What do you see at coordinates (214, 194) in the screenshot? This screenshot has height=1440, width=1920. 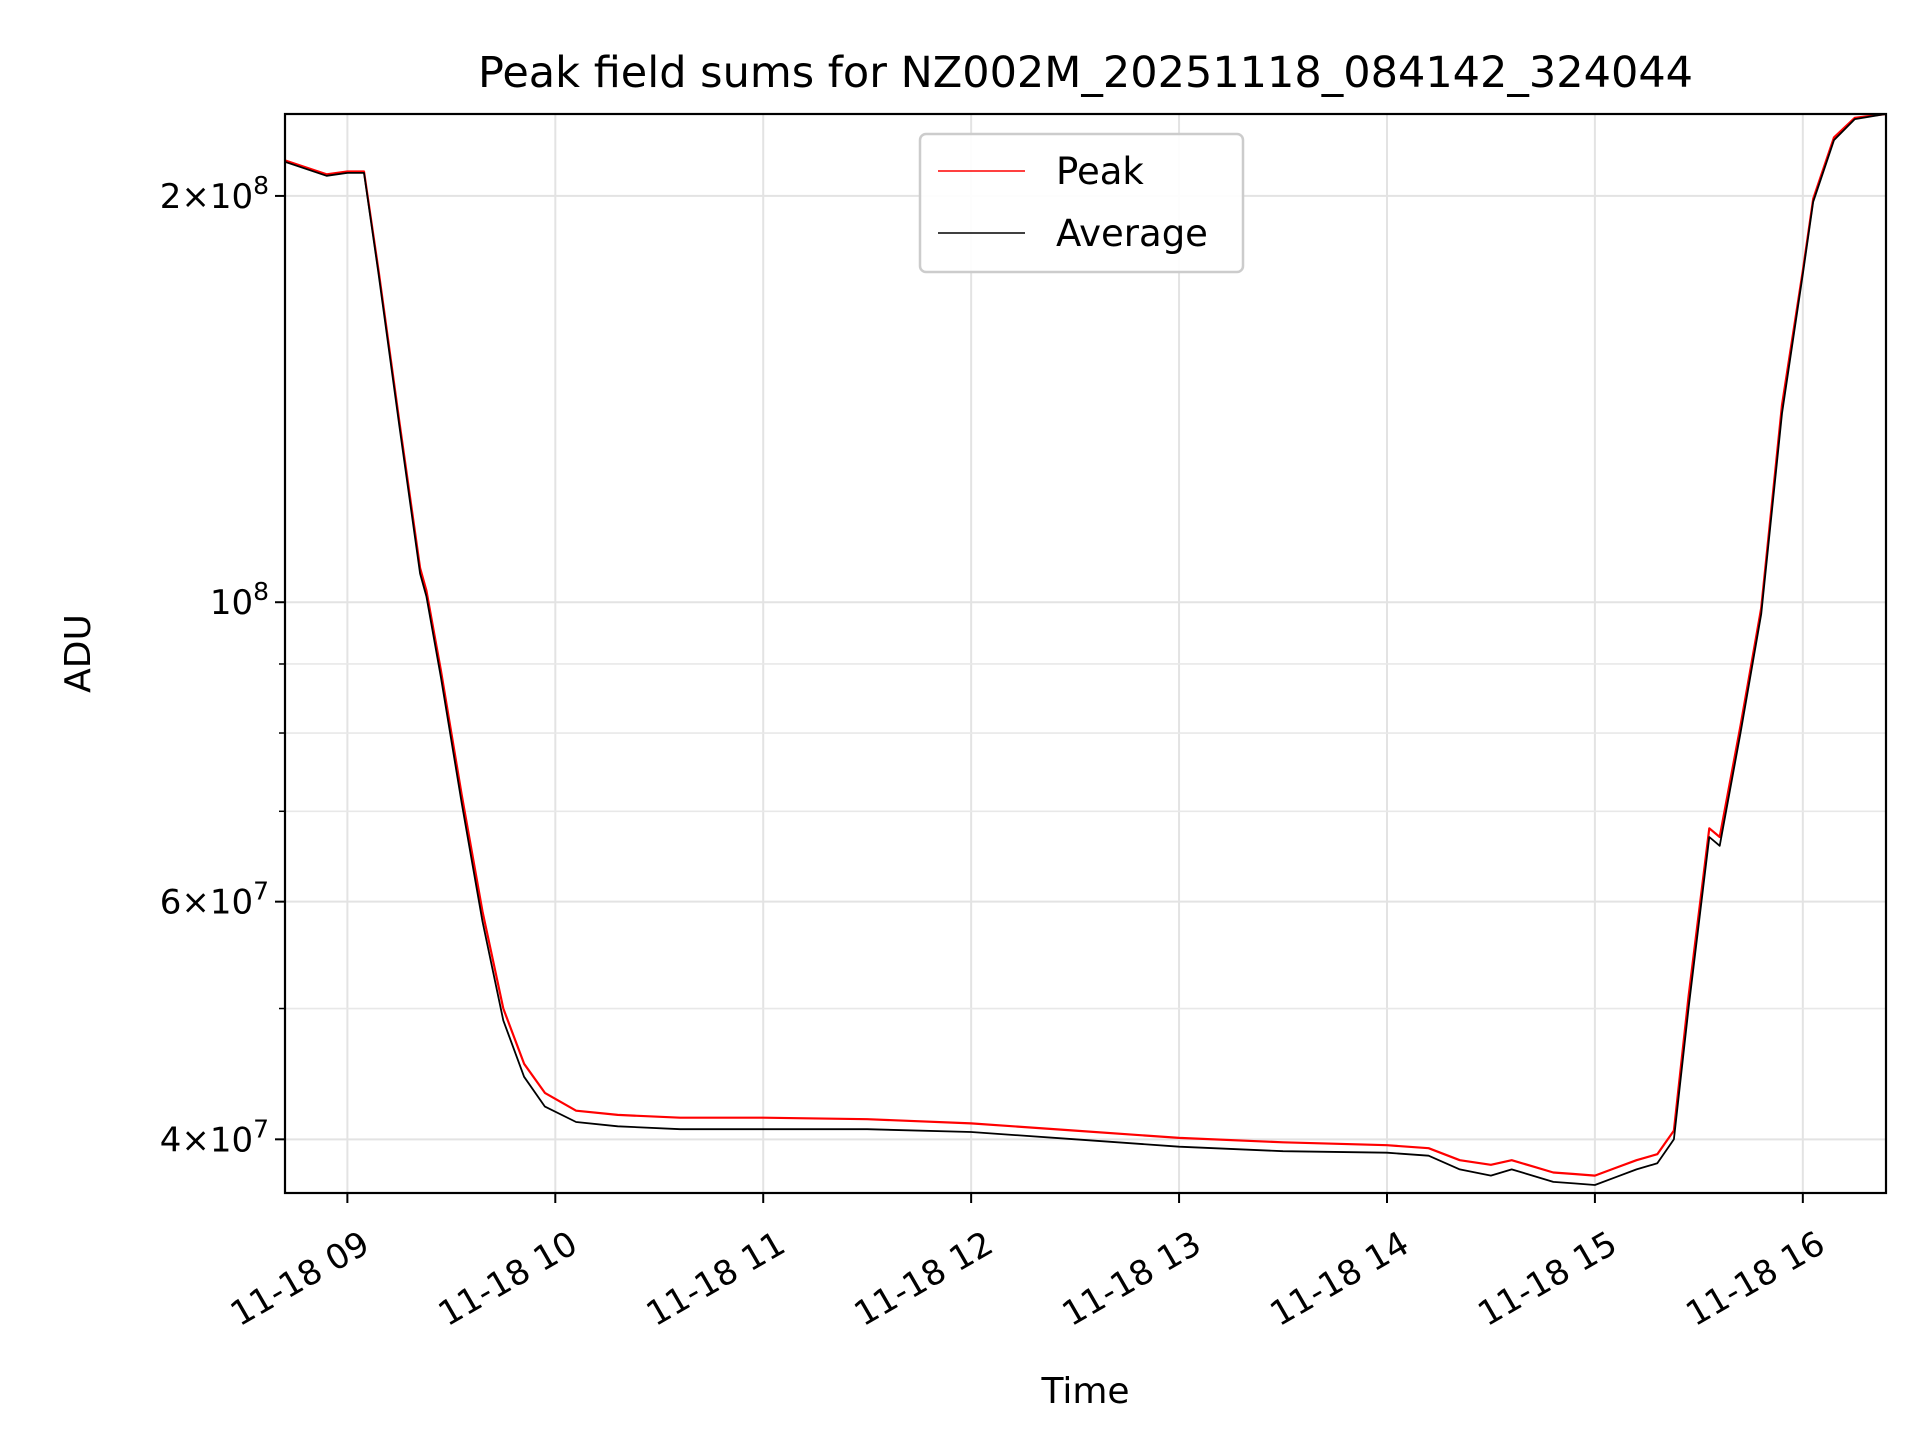 I see `y-tick-label-3: 2×108` at bounding box center [214, 194].